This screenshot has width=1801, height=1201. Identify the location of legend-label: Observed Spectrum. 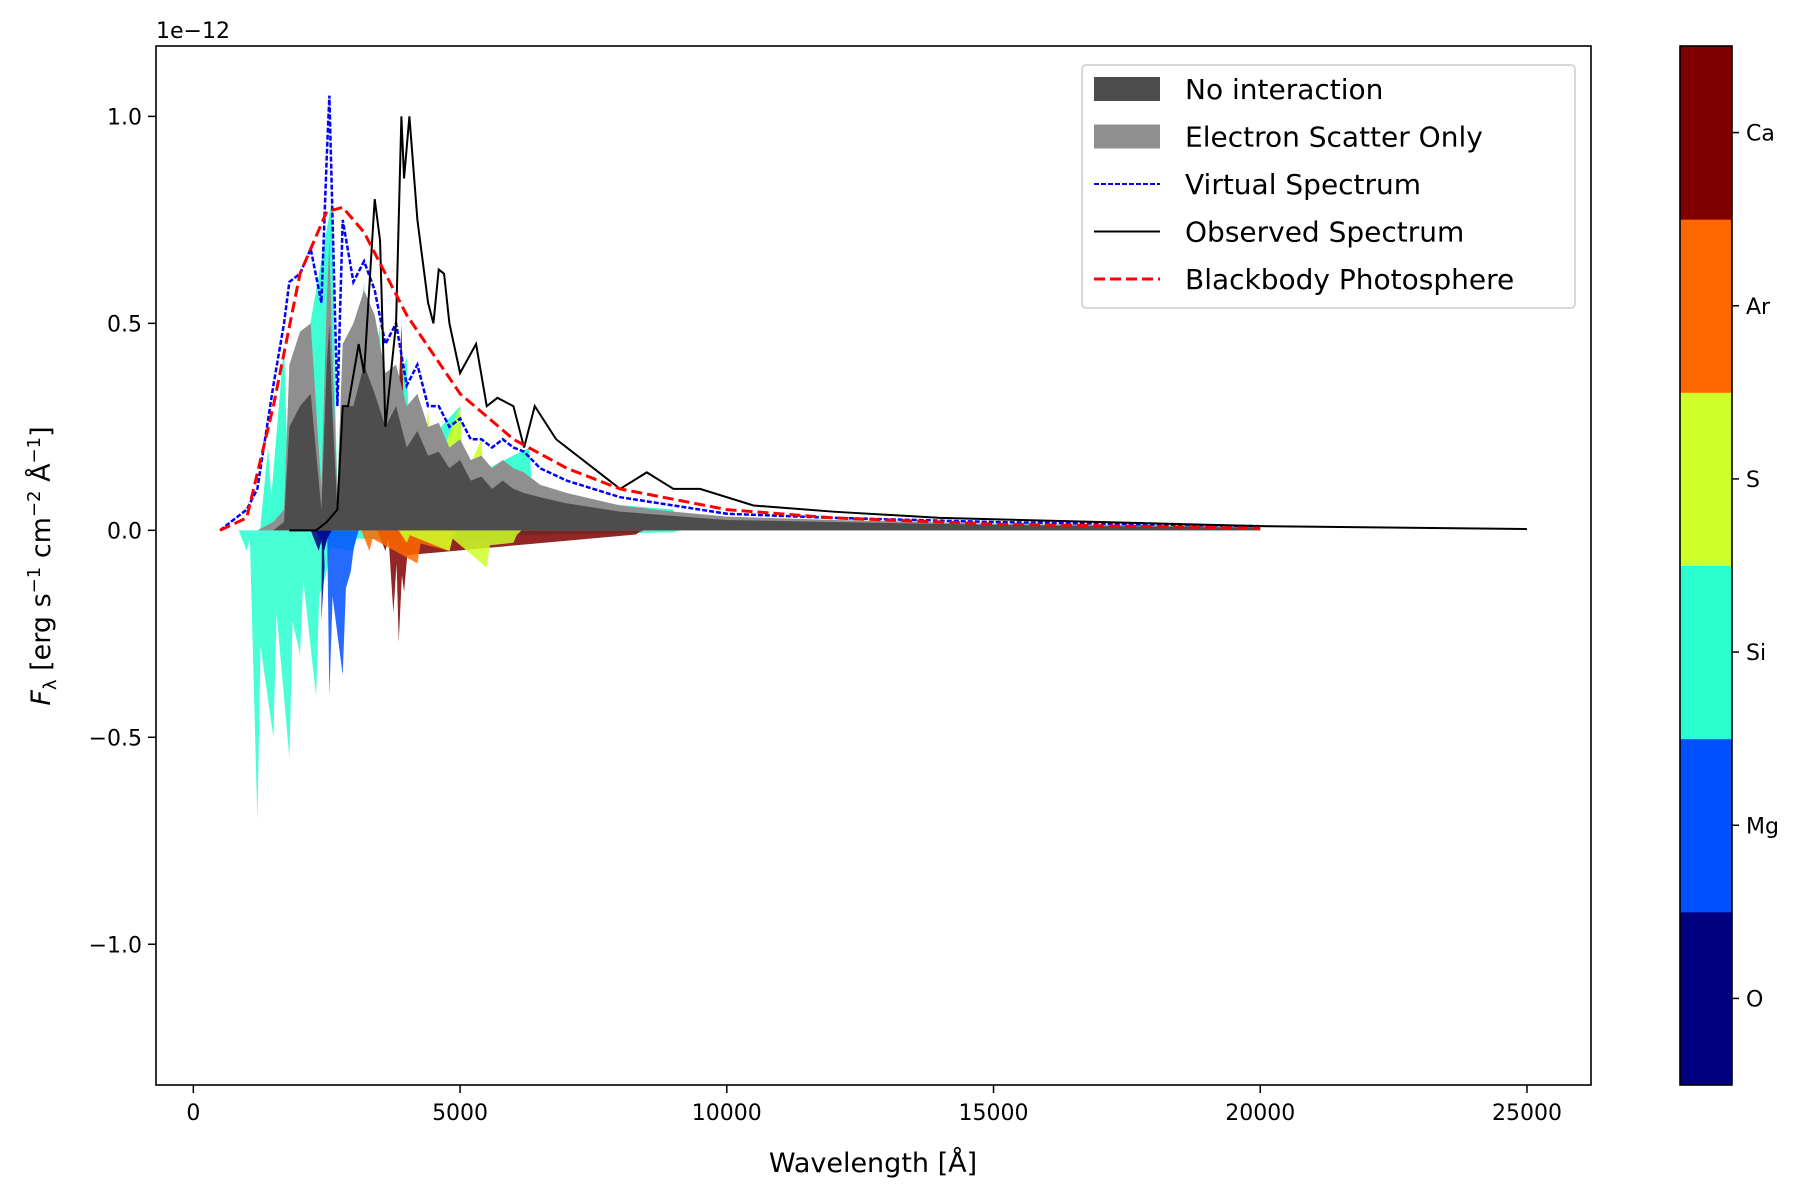
(1324, 232).